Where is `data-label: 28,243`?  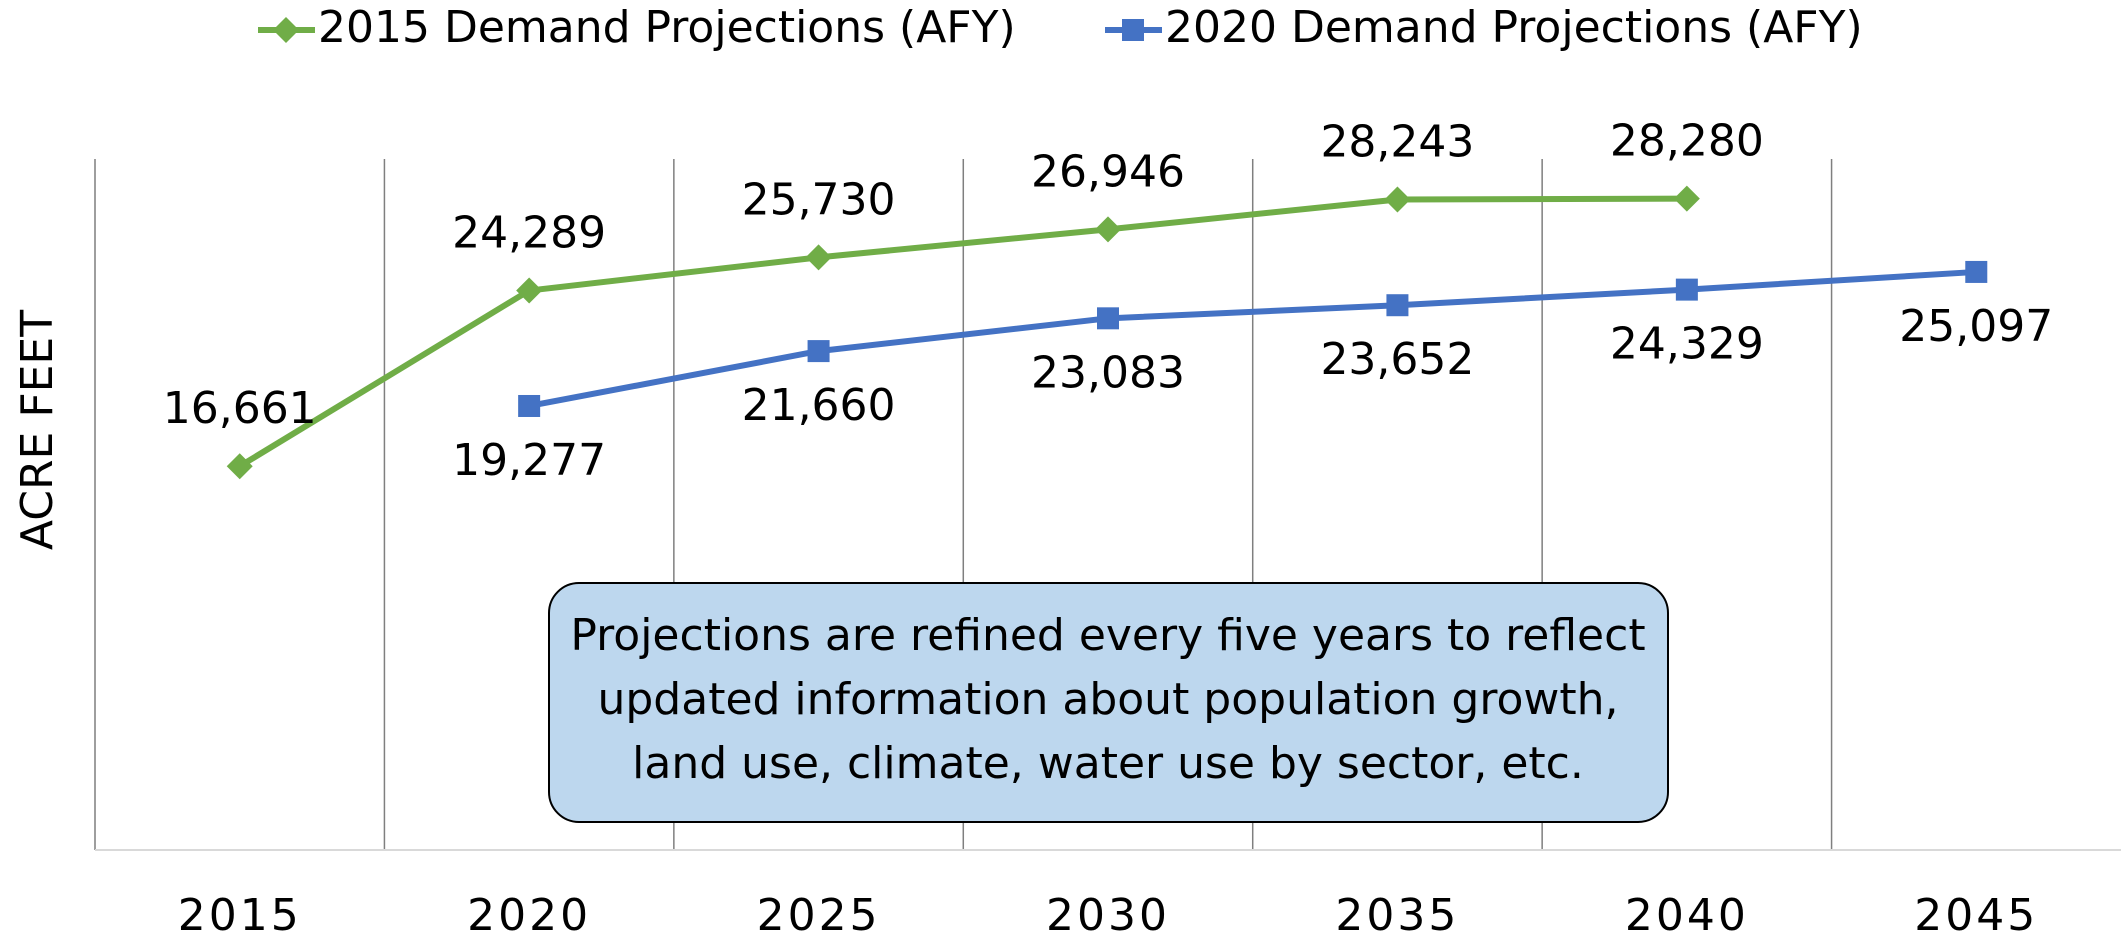 data-label: 28,243 is located at coordinates (1397, 141).